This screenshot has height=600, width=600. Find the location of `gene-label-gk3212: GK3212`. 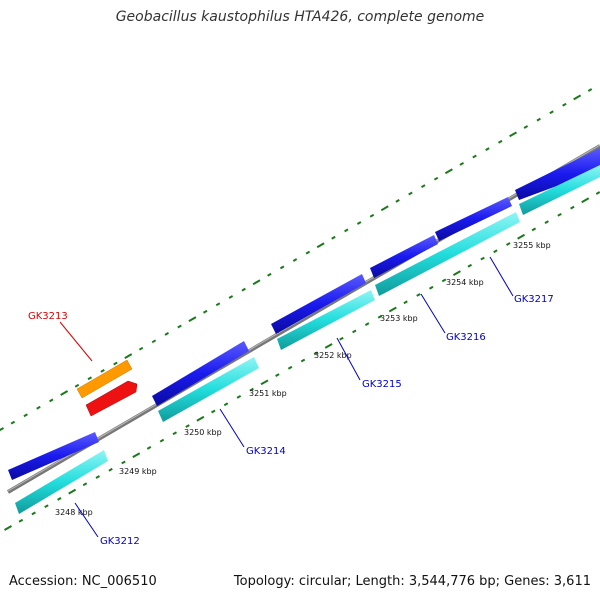

gene-label-gk3212: GK3212 is located at coordinates (120, 541).